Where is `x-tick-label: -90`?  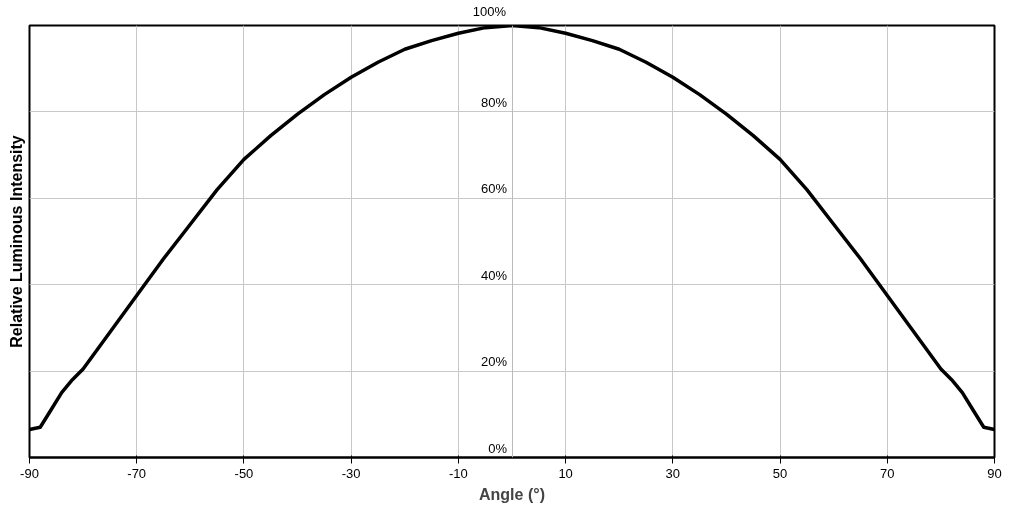 x-tick-label: -90 is located at coordinates (29, 473).